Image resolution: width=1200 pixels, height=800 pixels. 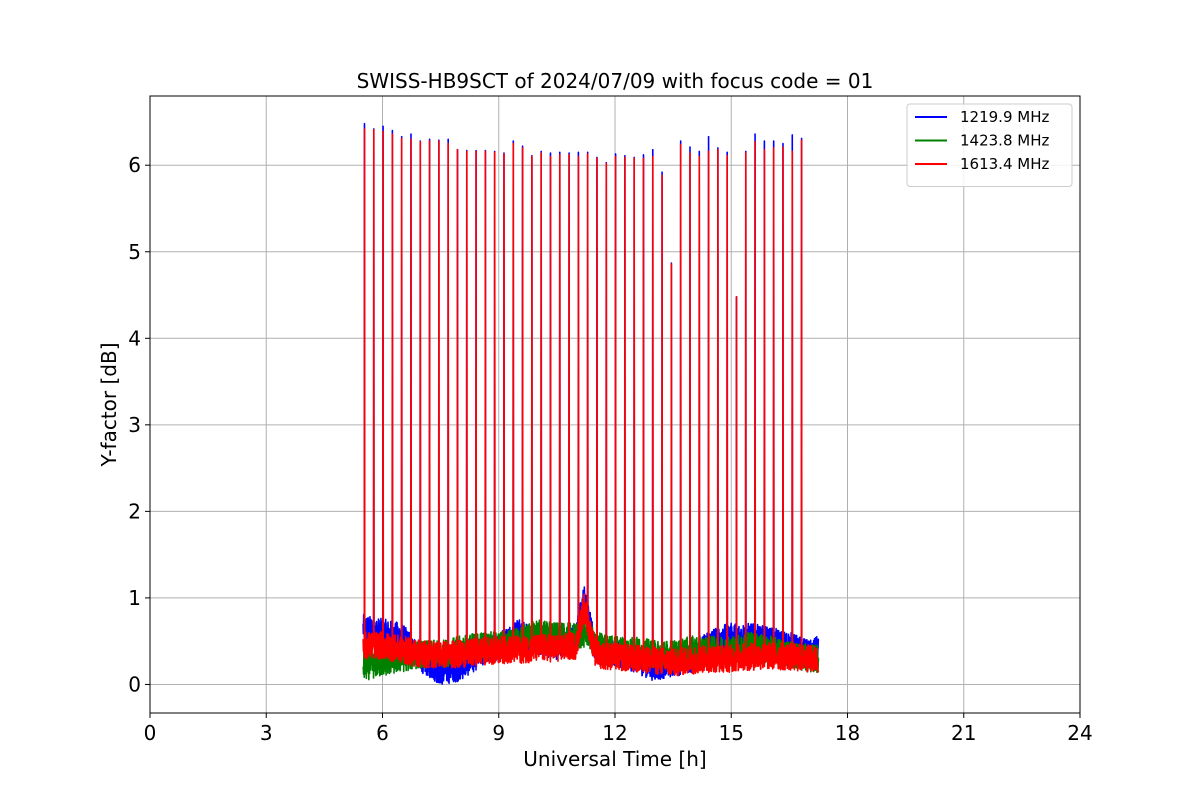 I want to click on legend-item: 1613.4 MHz, so click(x=982, y=164).